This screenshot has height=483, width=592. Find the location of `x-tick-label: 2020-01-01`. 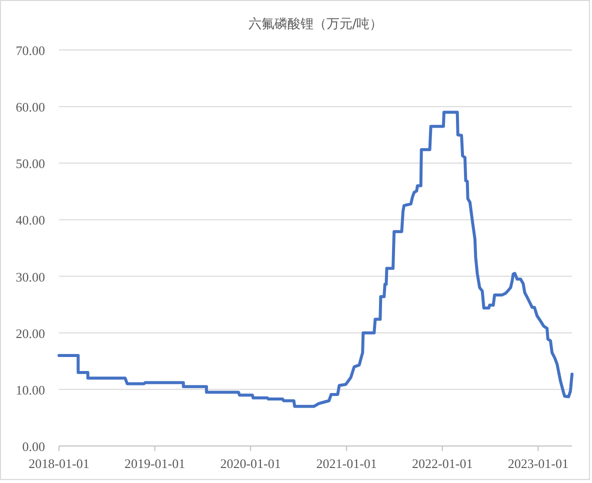

x-tick-label: 2020-01-01 is located at coordinates (250, 463).